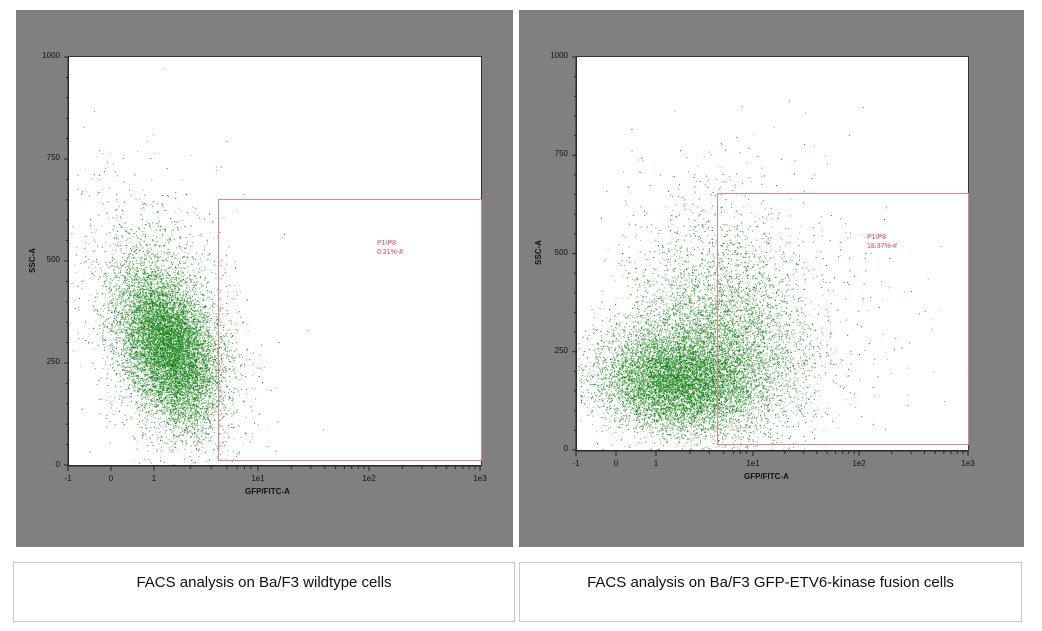 This screenshot has height=631, width=1042. What do you see at coordinates (882, 237) in the screenshot?
I see `right-gate-name: P1\P8` at bounding box center [882, 237].